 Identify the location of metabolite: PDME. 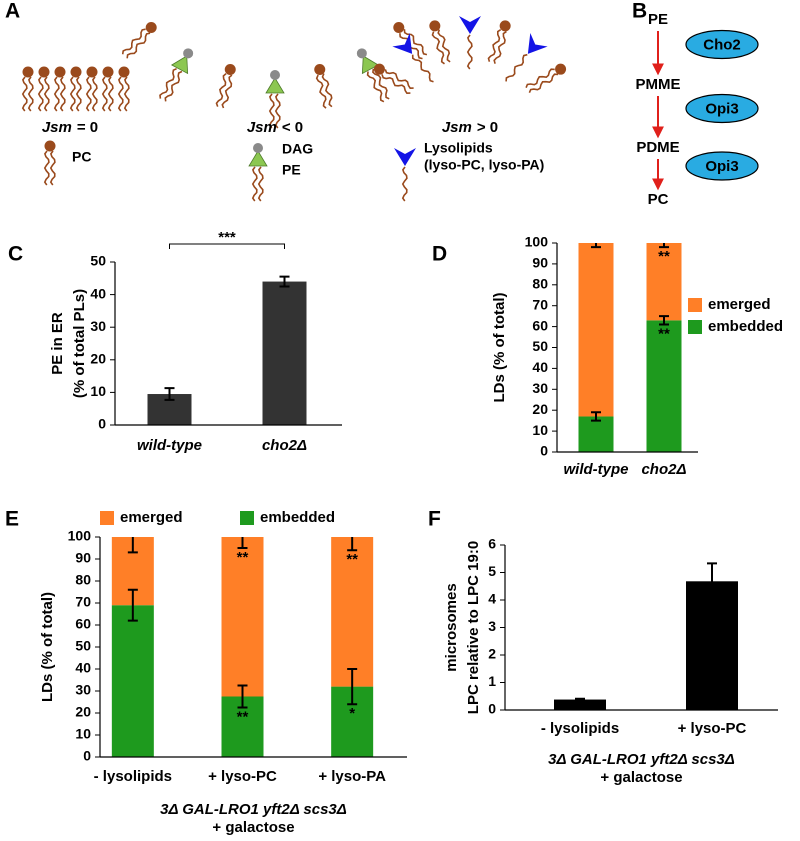
(657, 147).